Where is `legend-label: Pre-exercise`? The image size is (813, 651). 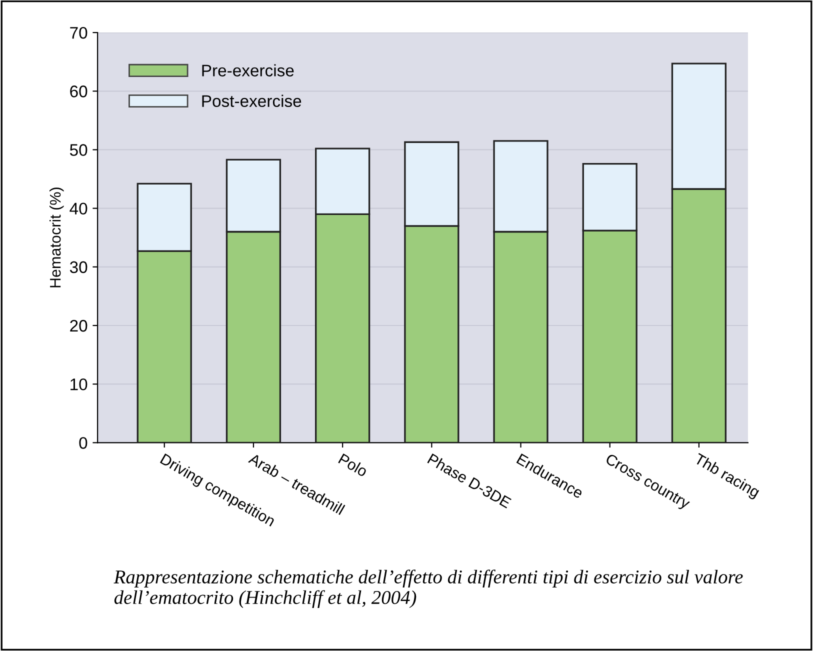 legend-label: Pre-exercise is located at coordinates (248, 70).